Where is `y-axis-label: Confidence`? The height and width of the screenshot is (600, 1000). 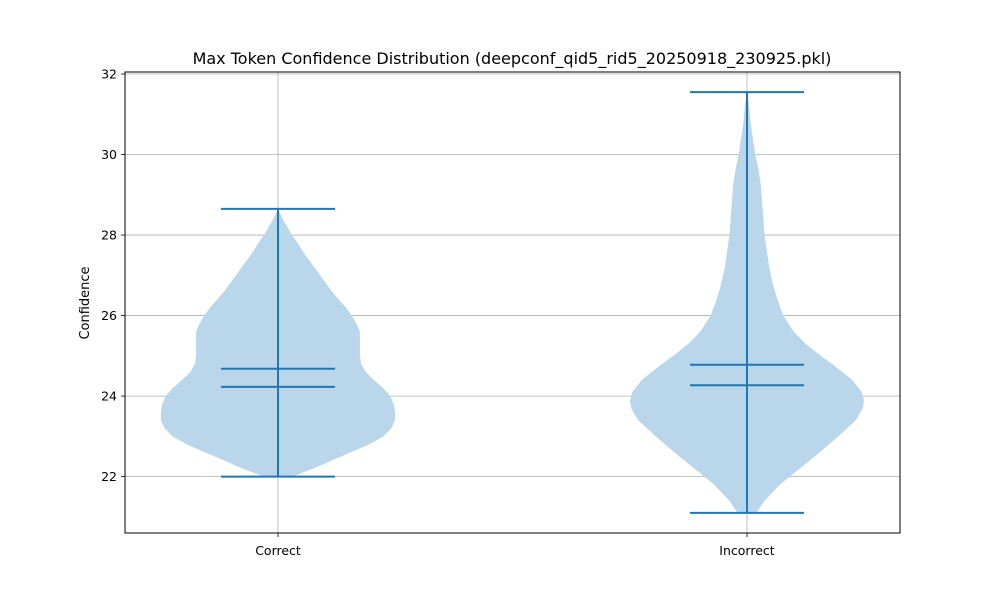
y-axis-label: Confidence is located at coordinates (85, 302).